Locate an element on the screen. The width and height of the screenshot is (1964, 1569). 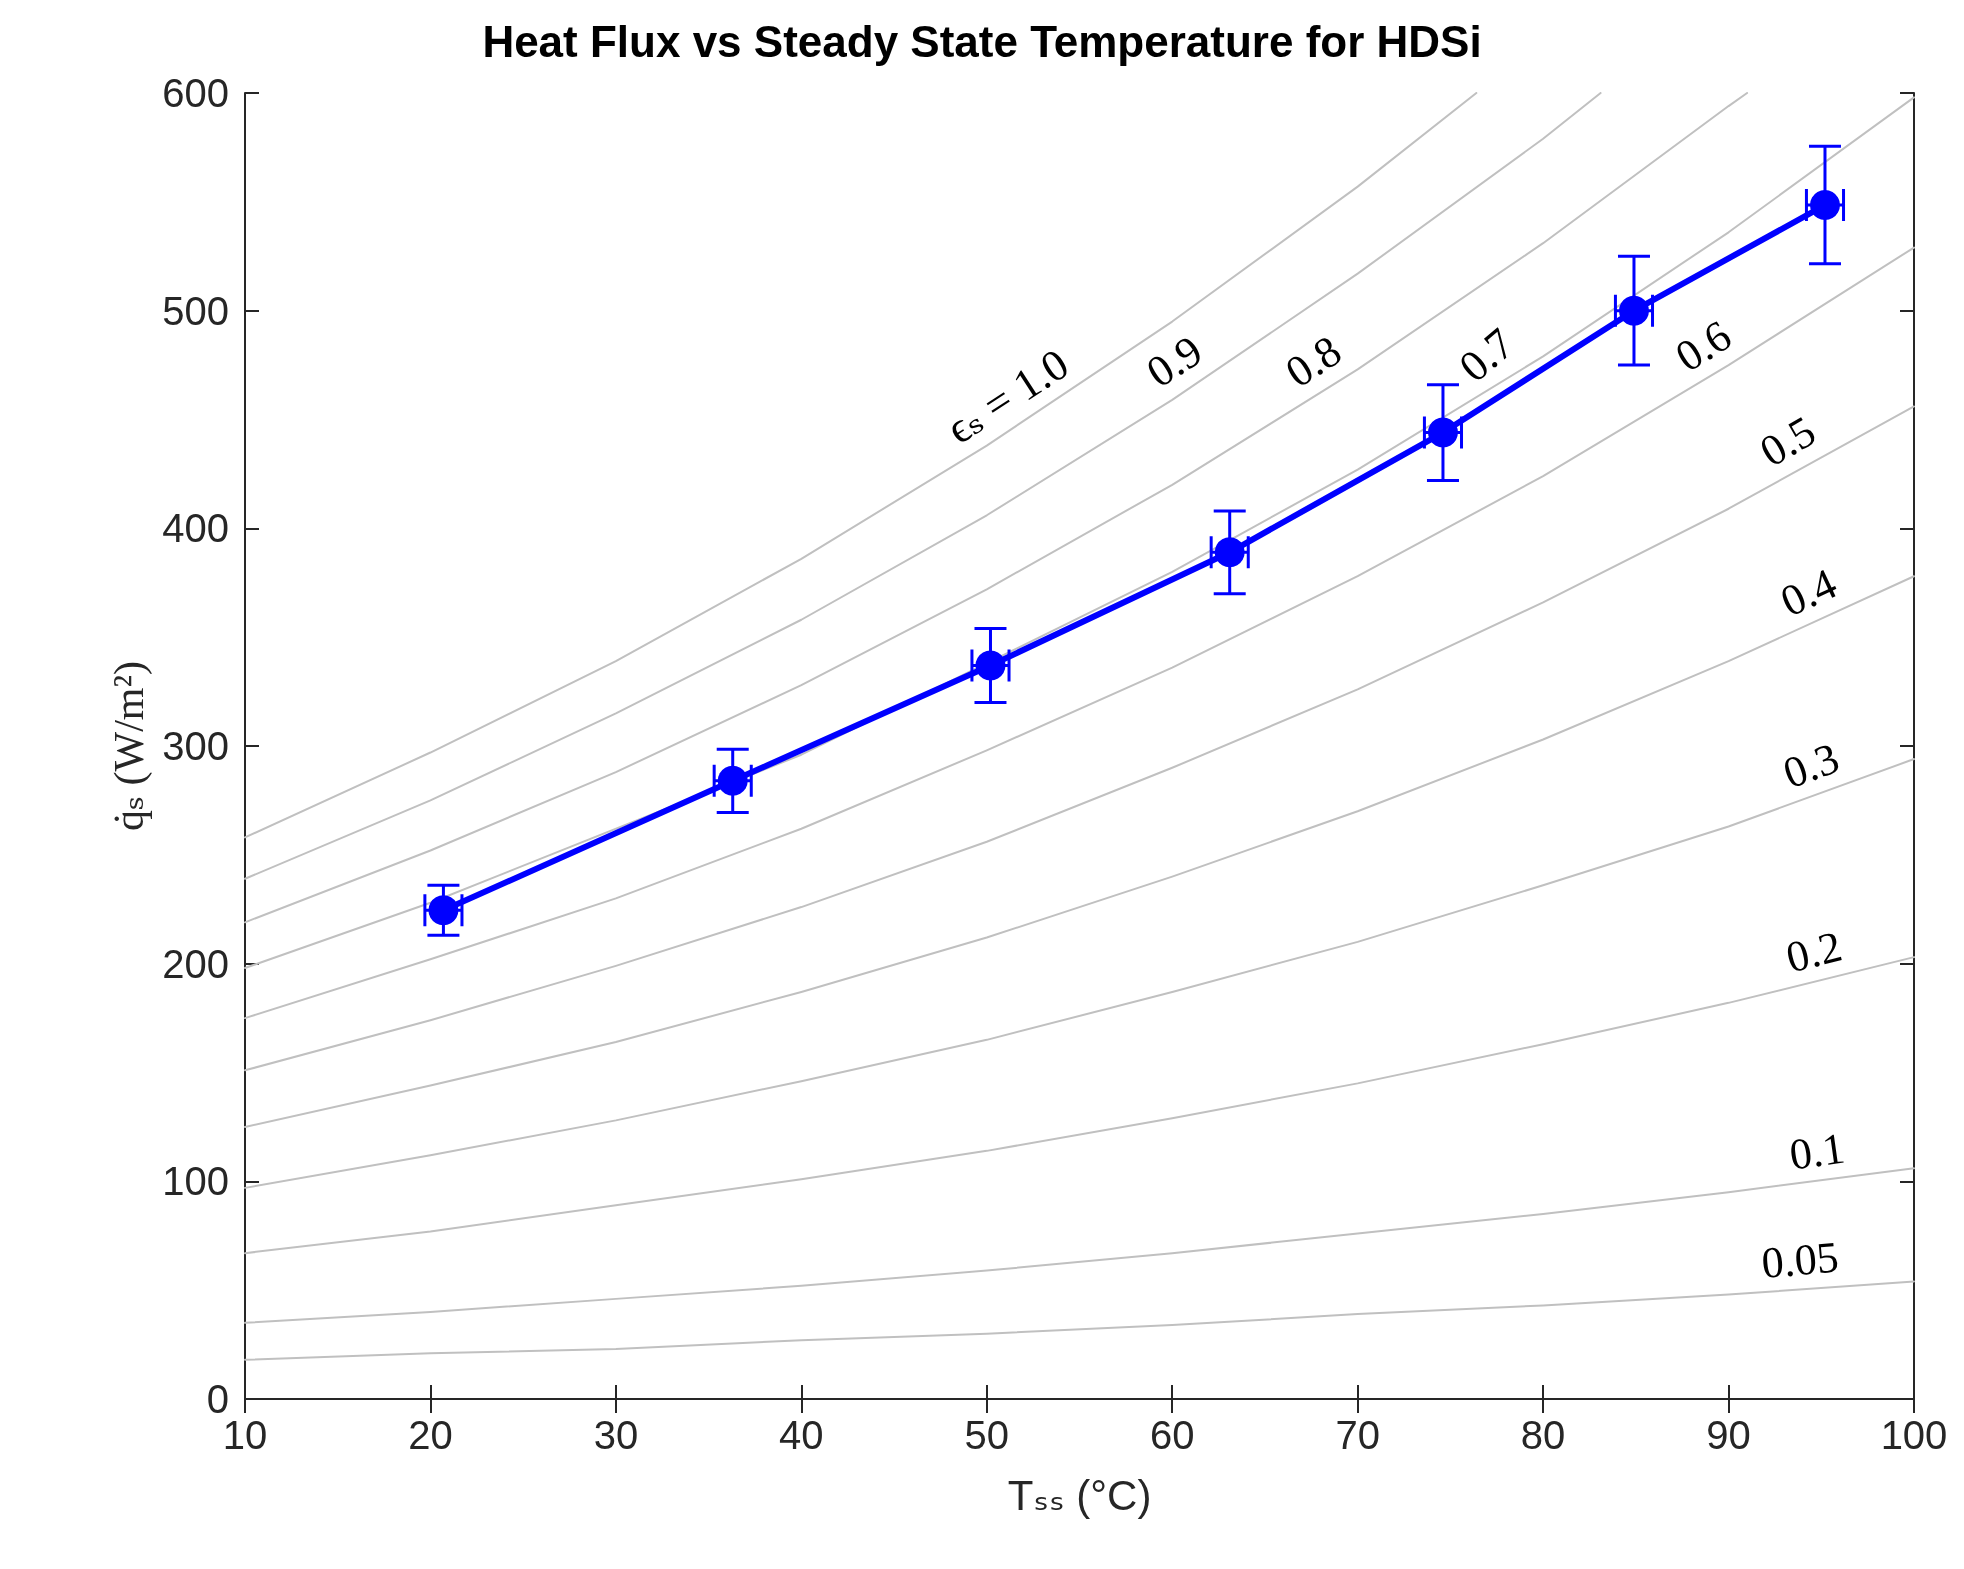
annotation: 0.7 is located at coordinates (1486, 355).